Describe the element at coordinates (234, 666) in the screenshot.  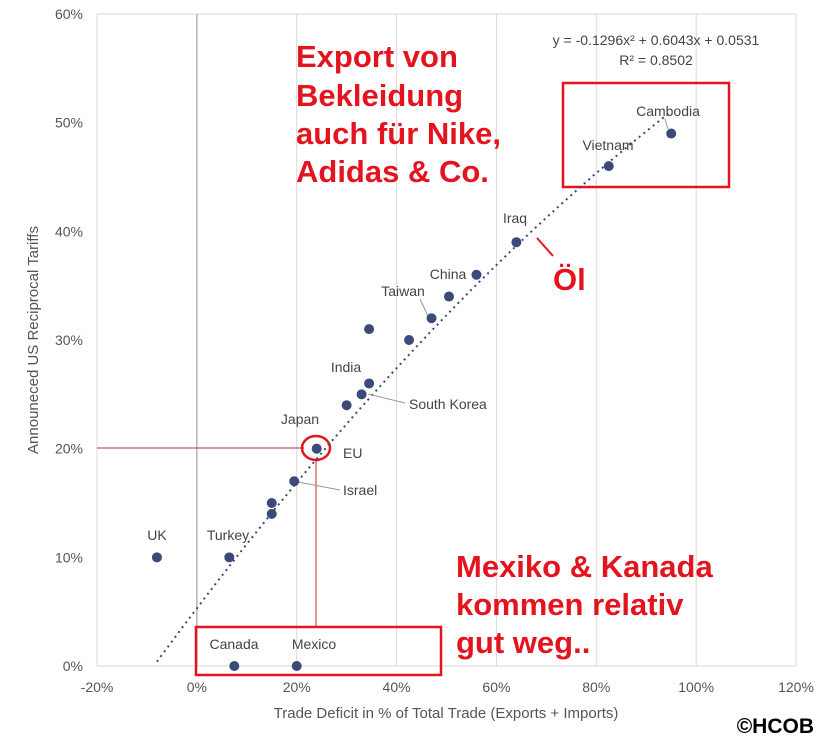
I see `data-point-canada` at that location.